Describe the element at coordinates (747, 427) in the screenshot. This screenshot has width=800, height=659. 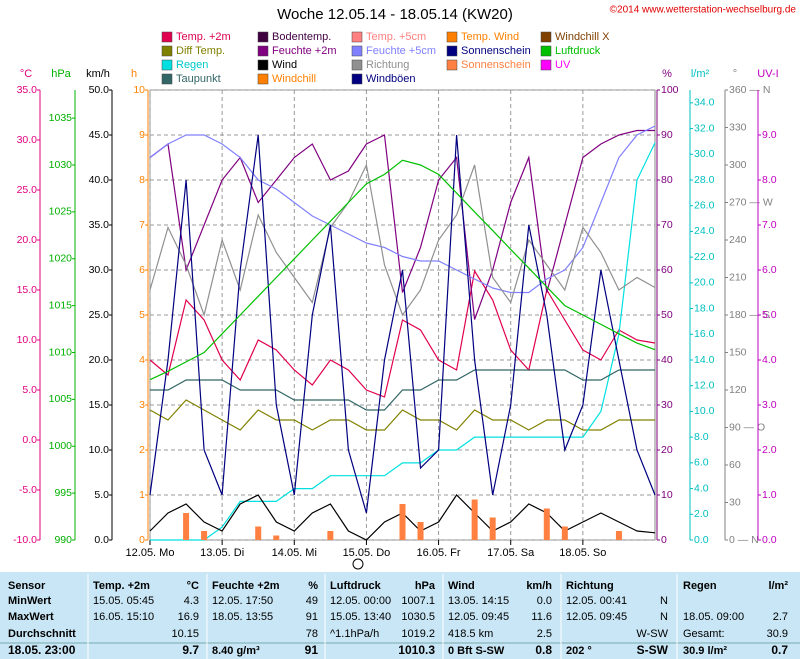
I see `y-tick-label: 90 — O` at that location.